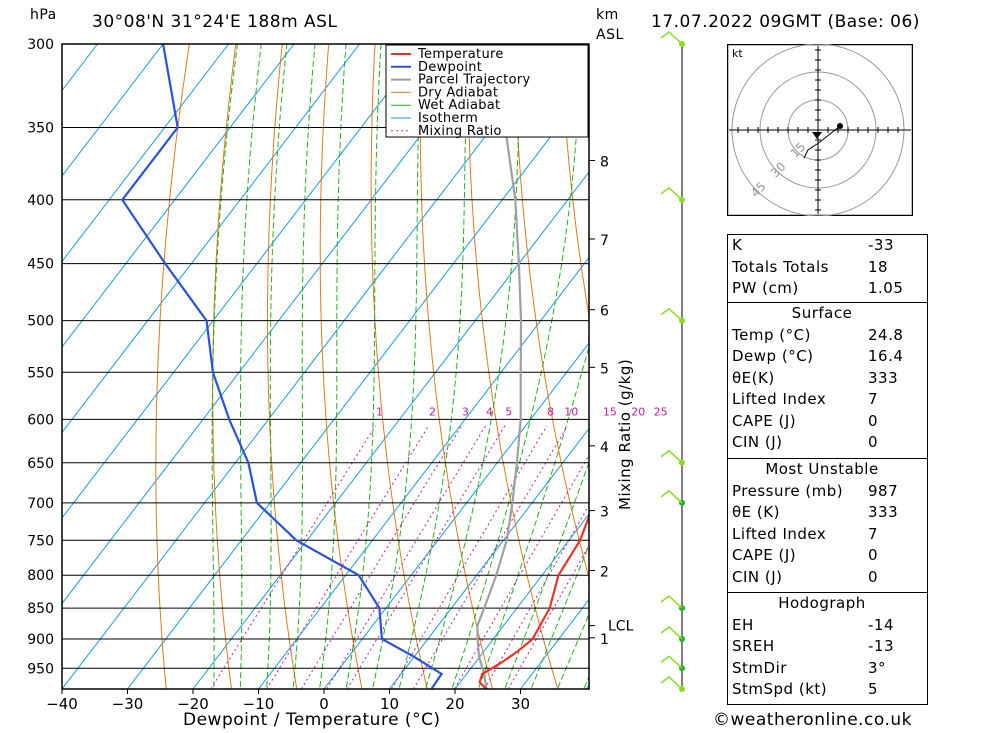 The height and width of the screenshot is (733, 1000). What do you see at coordinates (40, 640) in the screenshot?
I see `pressure-tick-label: 900` at bounding box center [40, 640].